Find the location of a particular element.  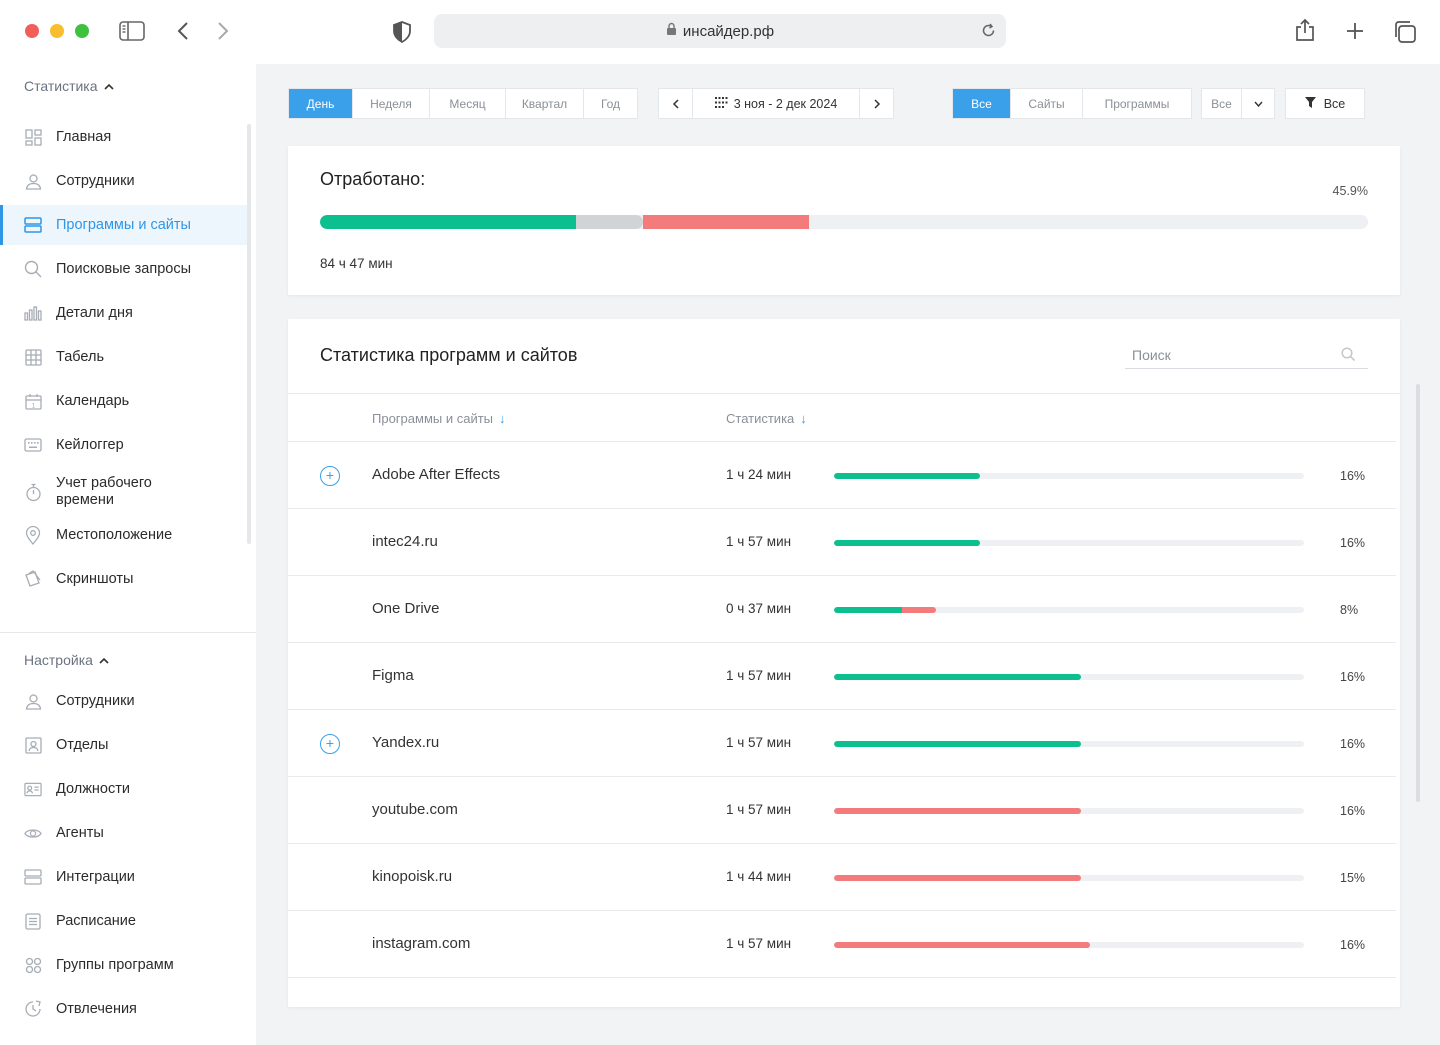

table-bottom-divider is located at coordinates (842, 977).